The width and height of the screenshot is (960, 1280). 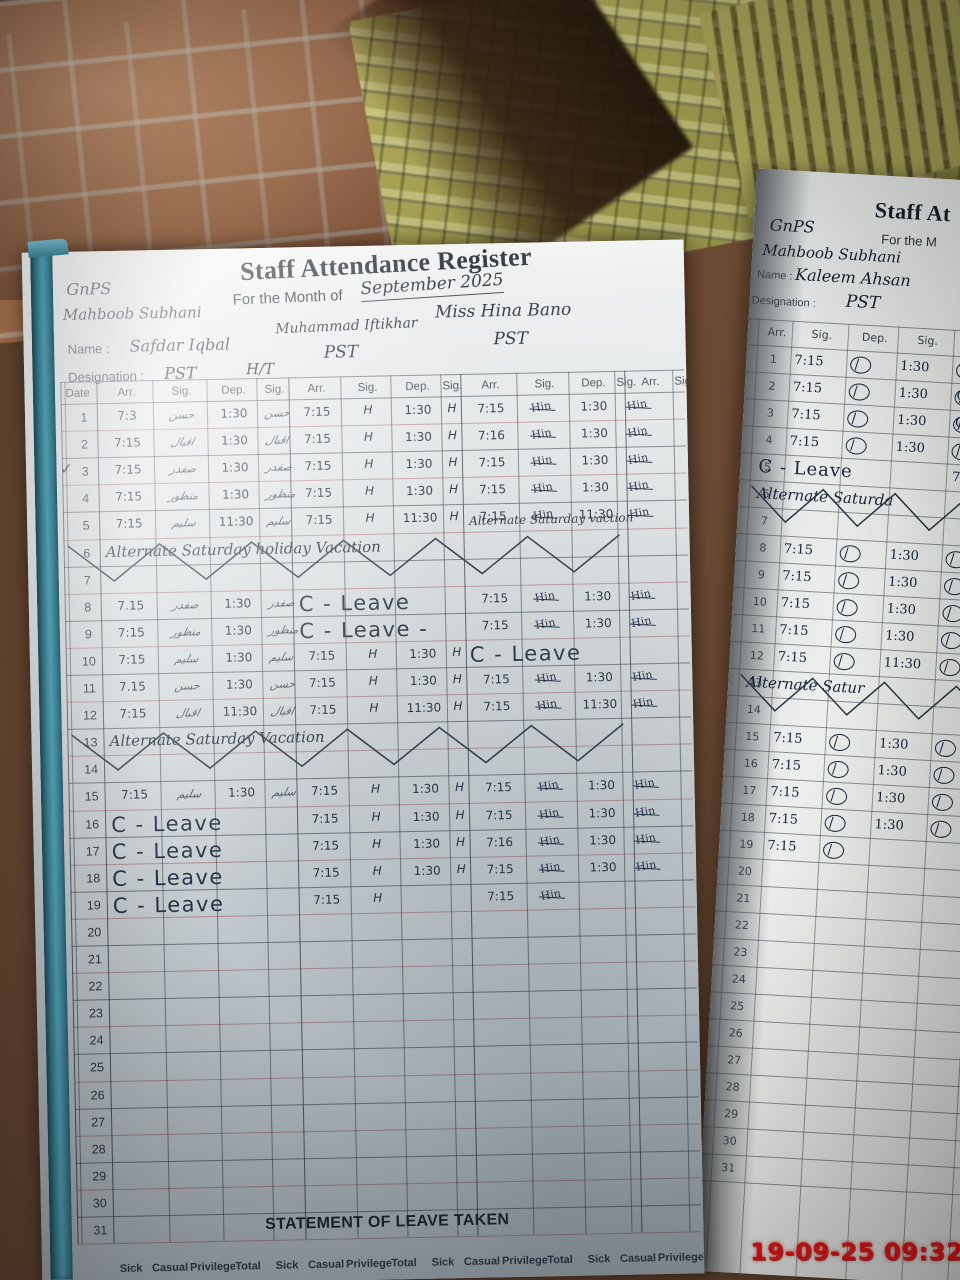 I want to click on right-row-number: 21, so click(x=743, y=898).